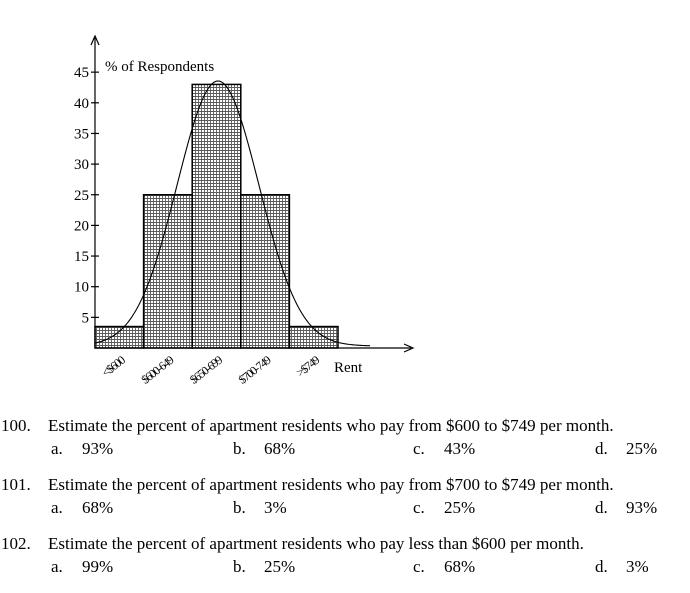  What do you see at coordinates (81, 226) in the screenshot?
I see `y-tick-label: 20` at bounding box center [81, 226].